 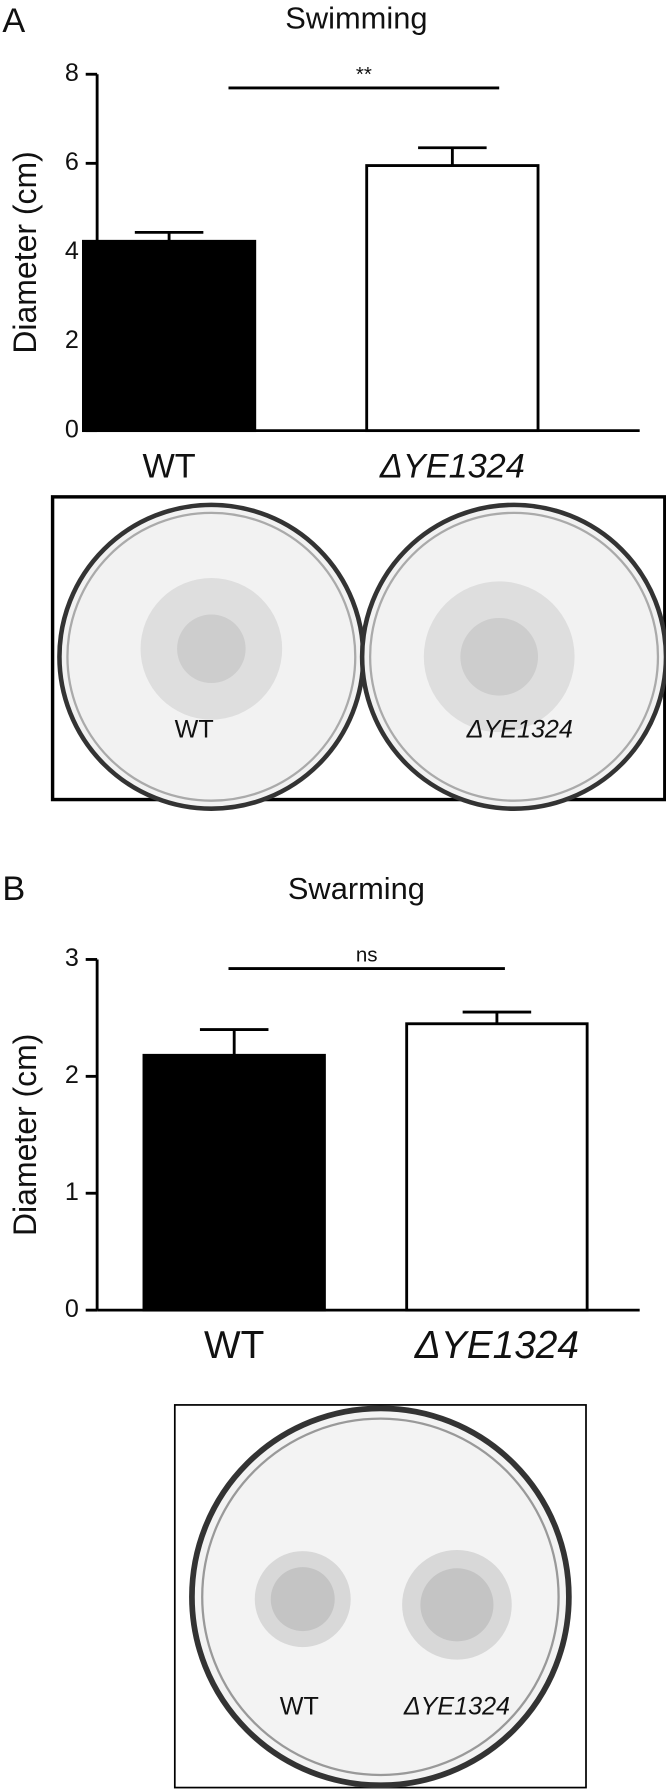 What do you see at coordinates (72, 958) in the screenshot?
I see `y-tick-label: 3` at bounding box center [72, 958].